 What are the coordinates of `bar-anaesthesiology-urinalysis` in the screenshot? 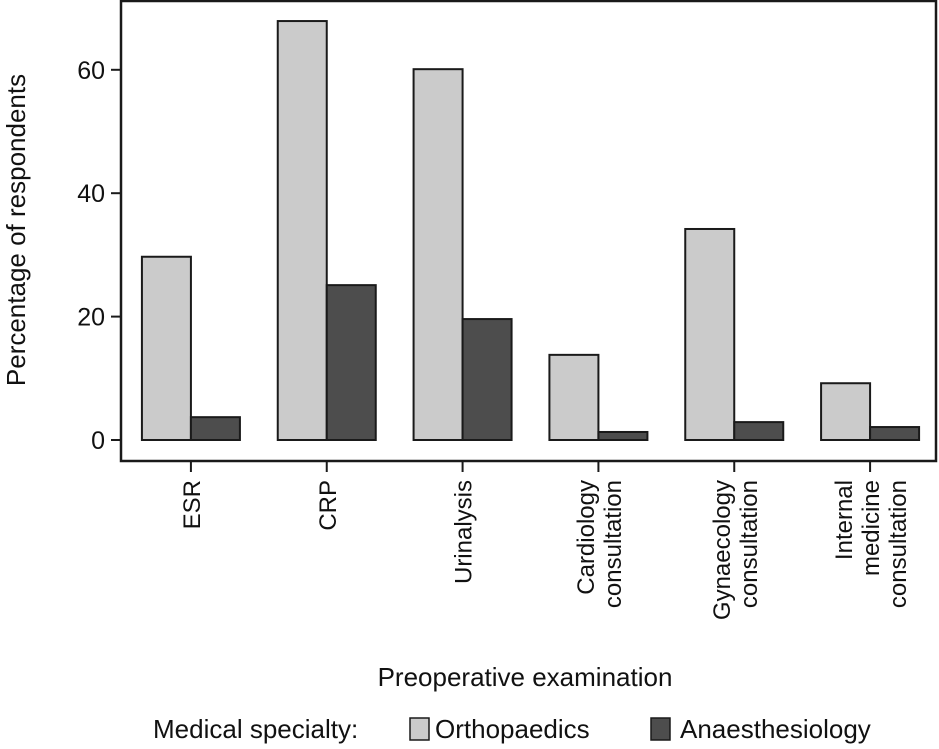 It's located at (487, 379).